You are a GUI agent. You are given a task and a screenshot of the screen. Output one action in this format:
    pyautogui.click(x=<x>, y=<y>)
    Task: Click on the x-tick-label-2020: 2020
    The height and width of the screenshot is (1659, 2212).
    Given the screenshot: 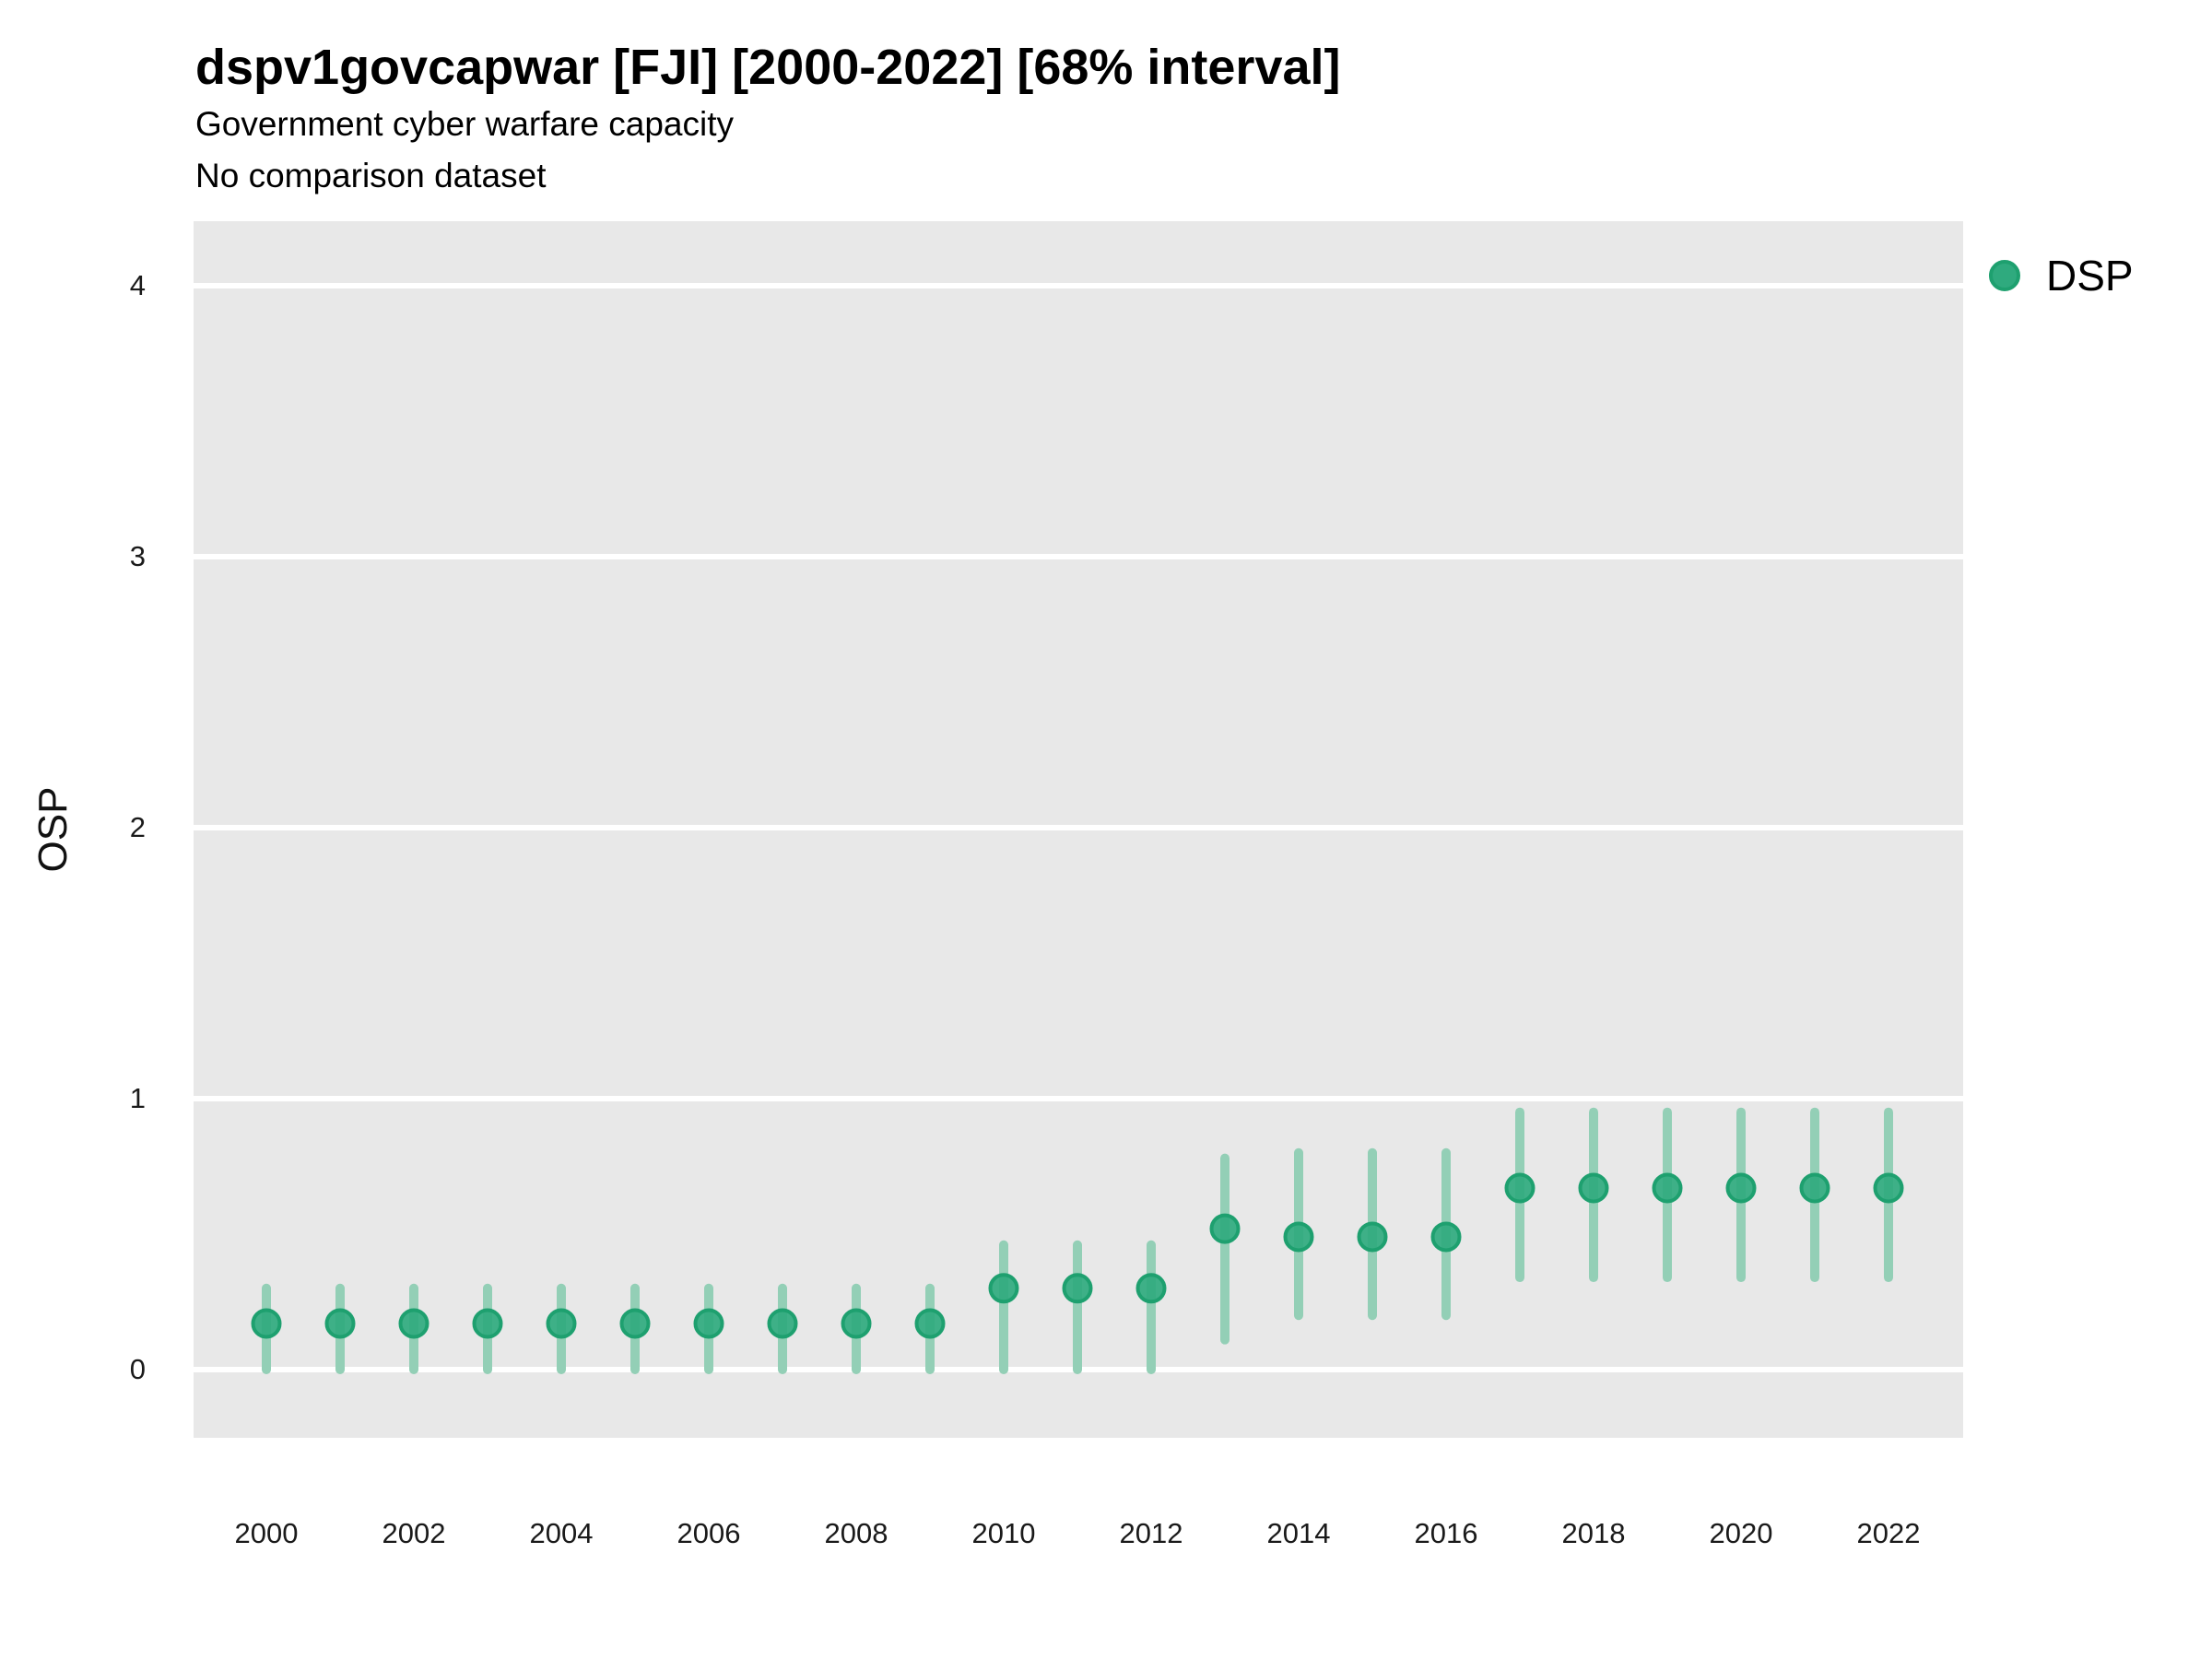 What is the action you would take?
    pyautogui.click(x=1741, y=1533)
    